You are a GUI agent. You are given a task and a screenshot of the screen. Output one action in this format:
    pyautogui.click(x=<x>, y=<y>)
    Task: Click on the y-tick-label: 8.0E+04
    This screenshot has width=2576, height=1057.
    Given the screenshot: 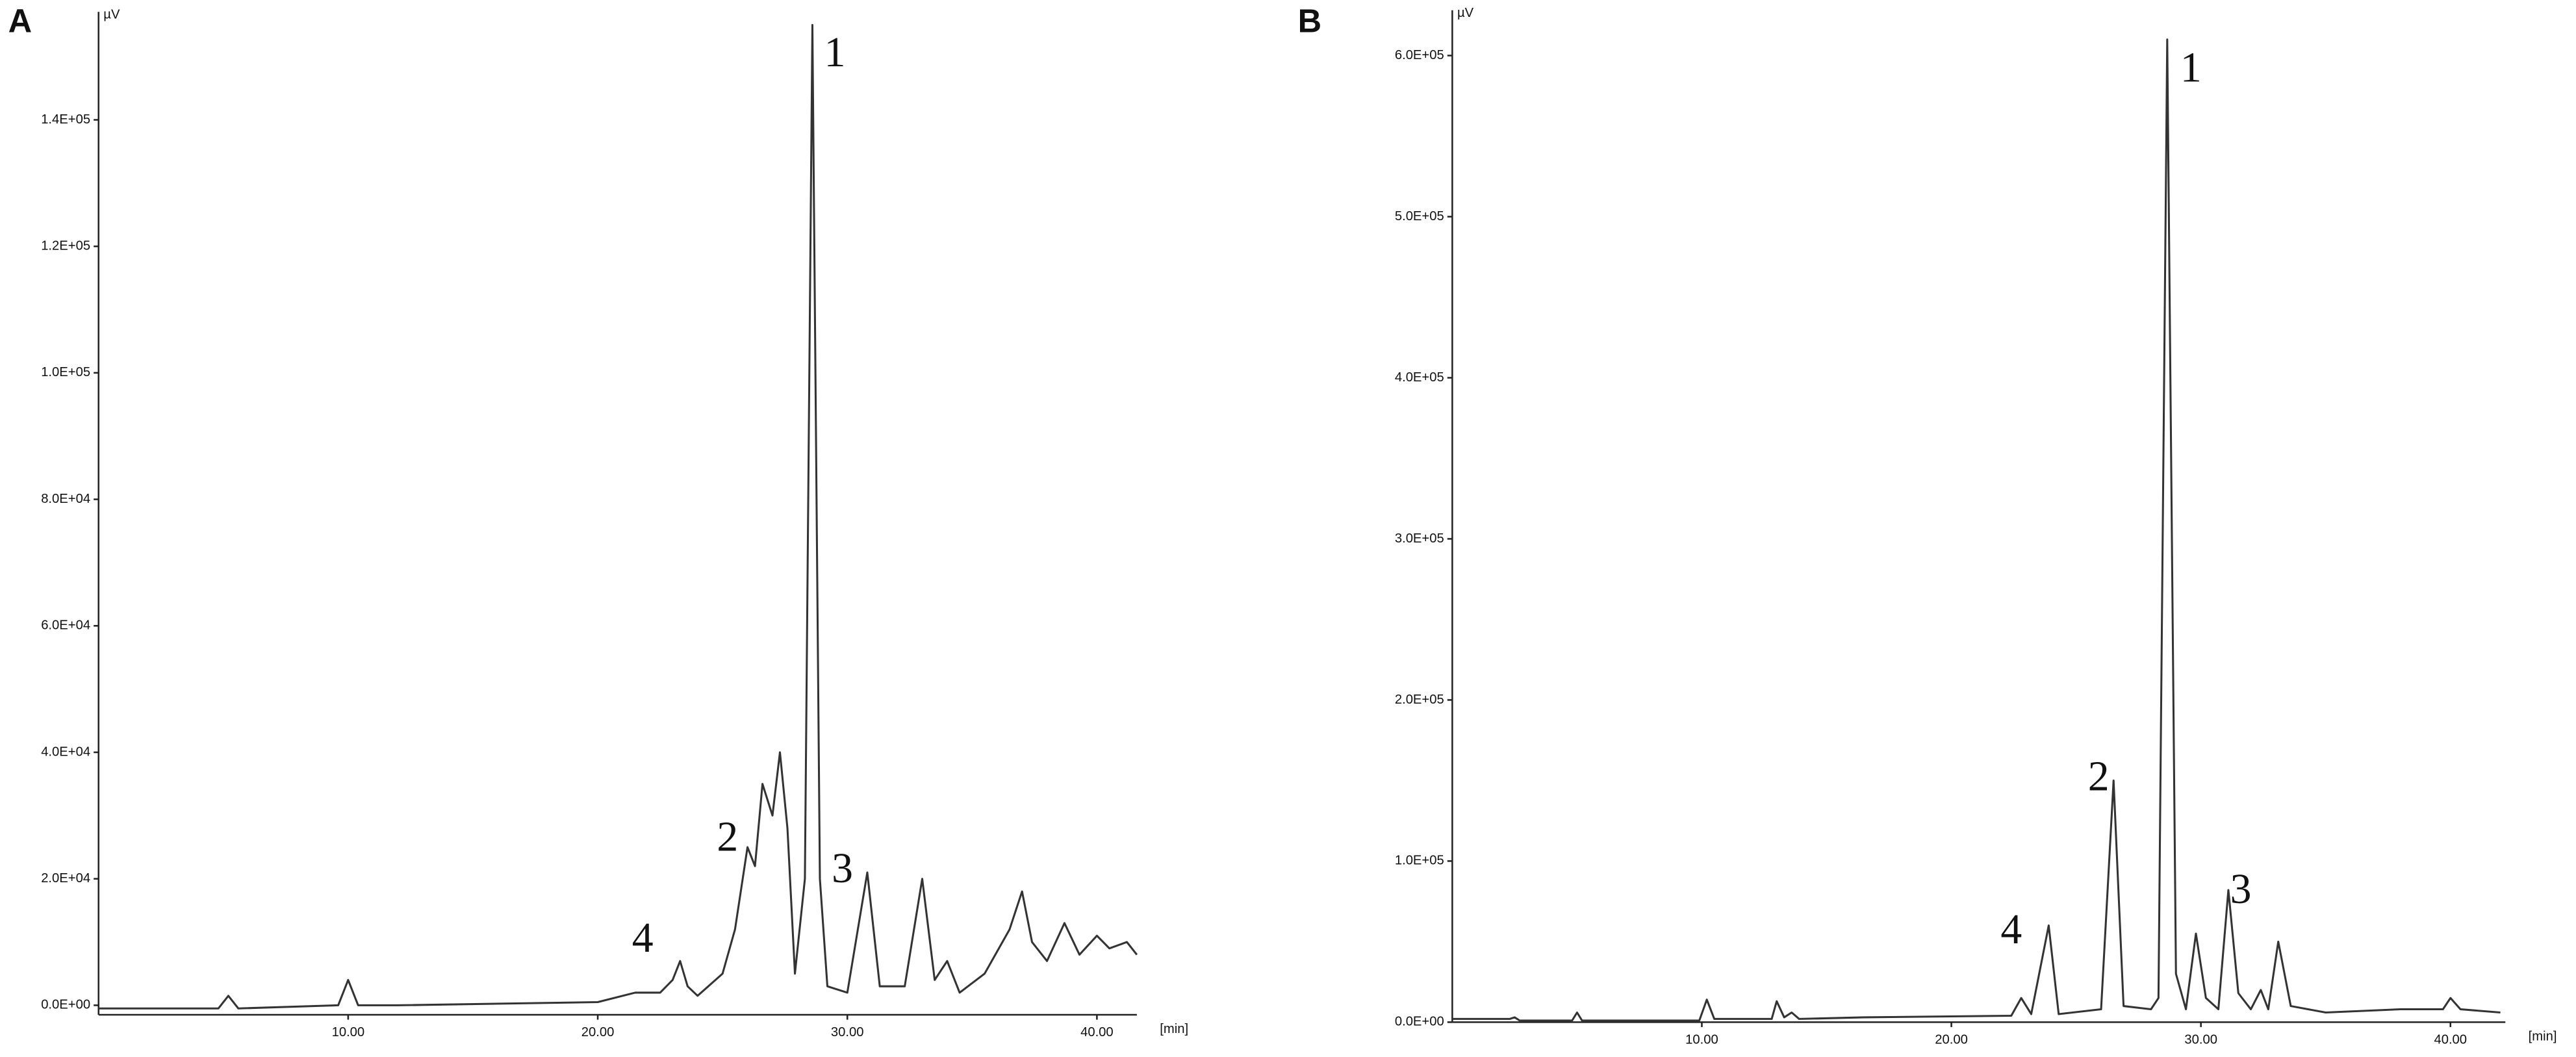 What is the action you would take?
    pyautogui.click(x=65, y=499)
    